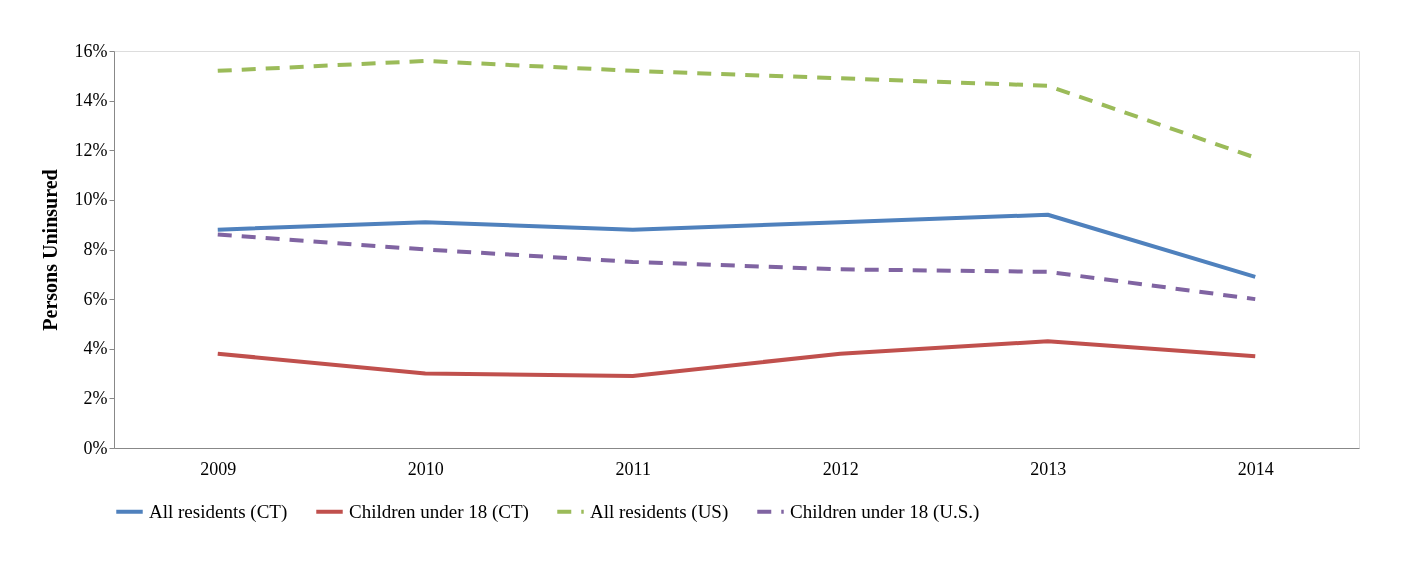 This screenshot has height=582, width=1428. Describe the element at coordinates (95, 298) in the screenshot. I see `y-tick-label: 6%` at that location.